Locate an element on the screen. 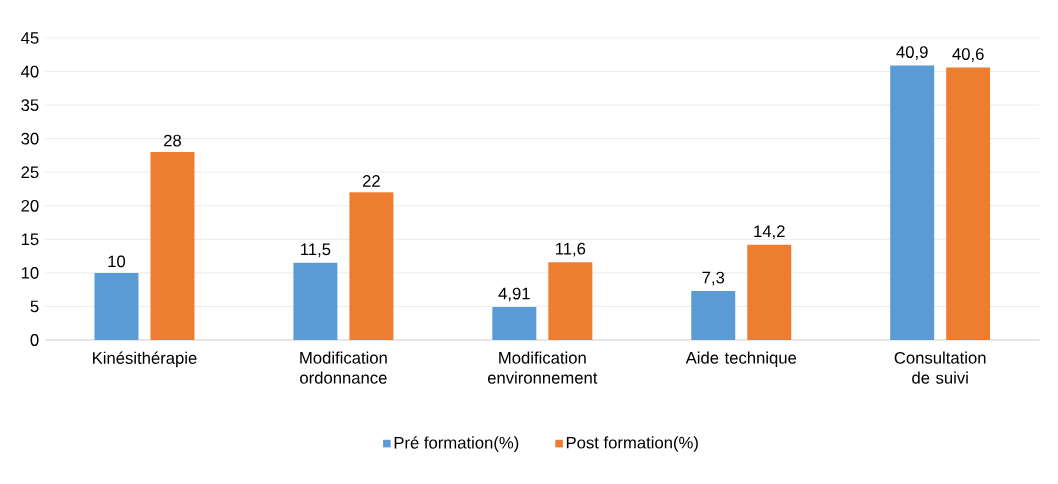 The width and height of the screenshot is (1058, 484). data-label: 22 is located at coordinates (371, 181).